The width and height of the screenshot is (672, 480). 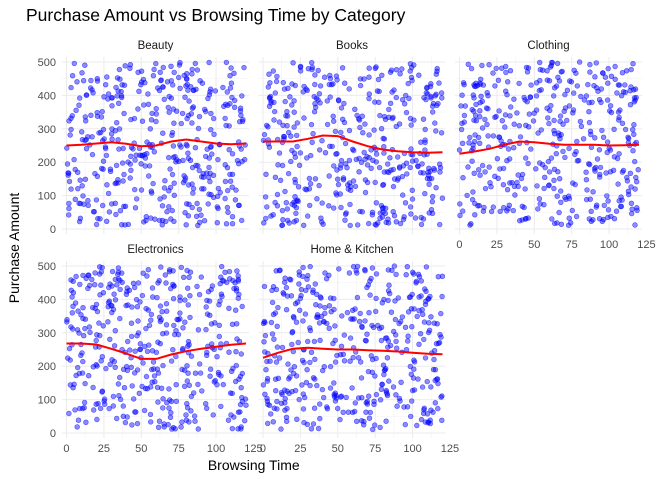 I want to click on smooth-line, so click(x=156, y=143).